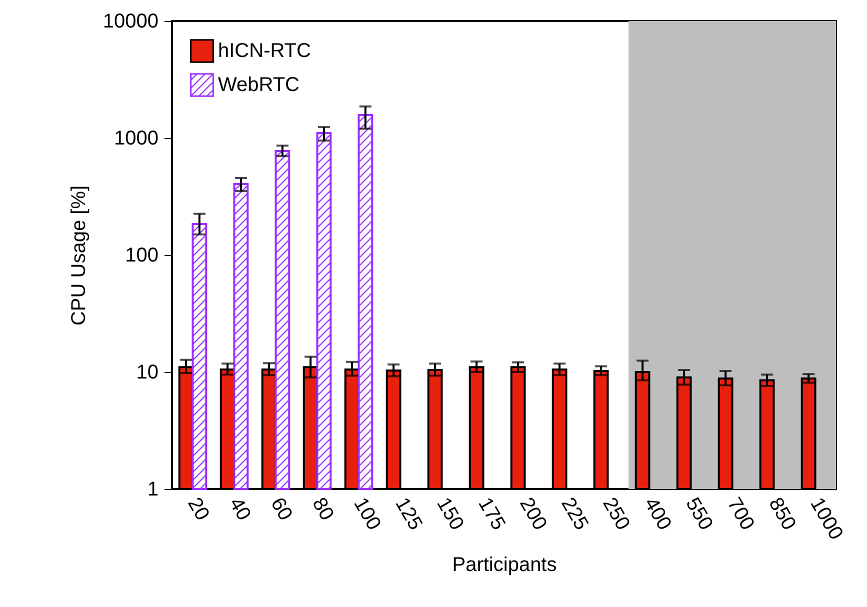 This screenshot has height=607, width=867. Describe the element at coordinates (323, 509) in the screenshot. I see `x-tick-label: 80` at that location.